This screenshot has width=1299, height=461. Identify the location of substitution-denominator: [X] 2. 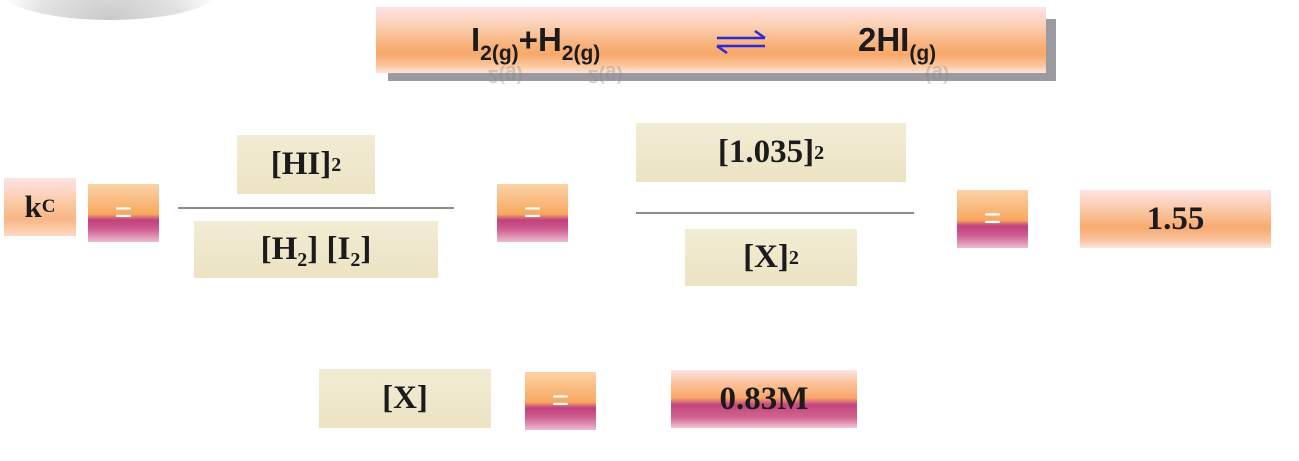
(771, 257).